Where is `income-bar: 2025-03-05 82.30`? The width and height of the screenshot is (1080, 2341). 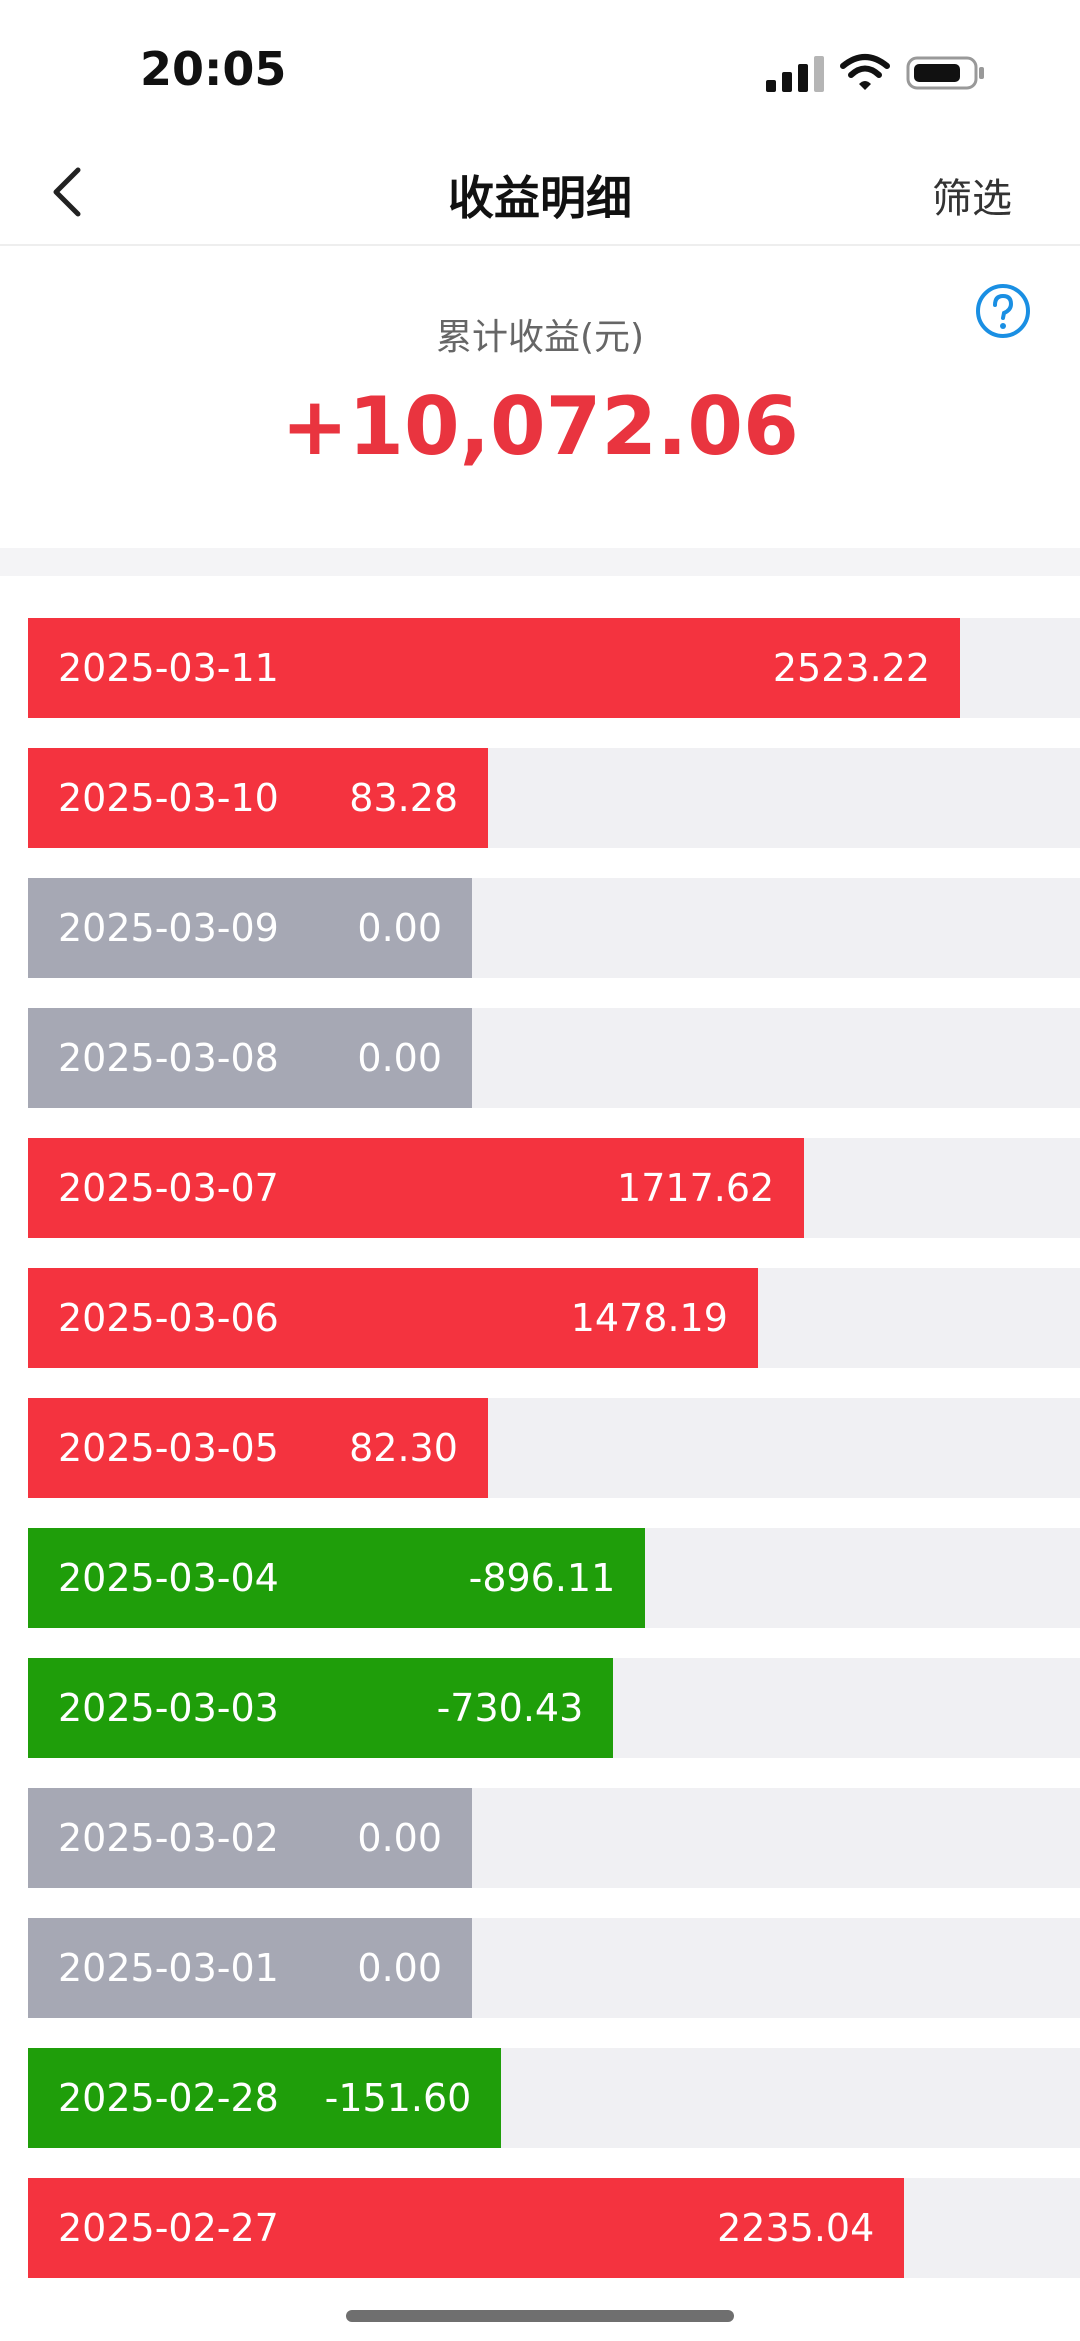
income-bar: 2025-03-05 82.30 is located at coordinates (258, 1448).